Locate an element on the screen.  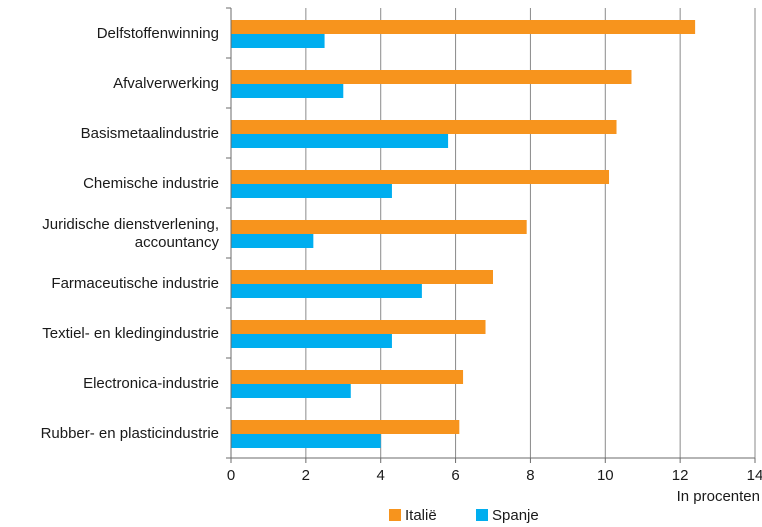
x-tick-label: 14 is located at coordinates (754, 475).